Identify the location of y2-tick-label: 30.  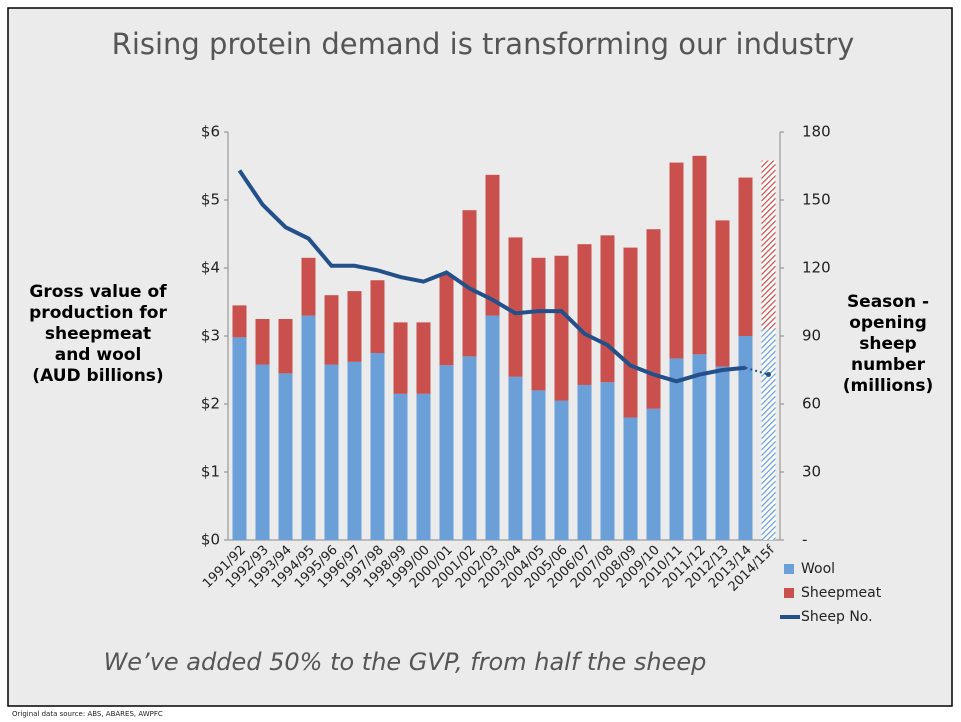
(811, 472).